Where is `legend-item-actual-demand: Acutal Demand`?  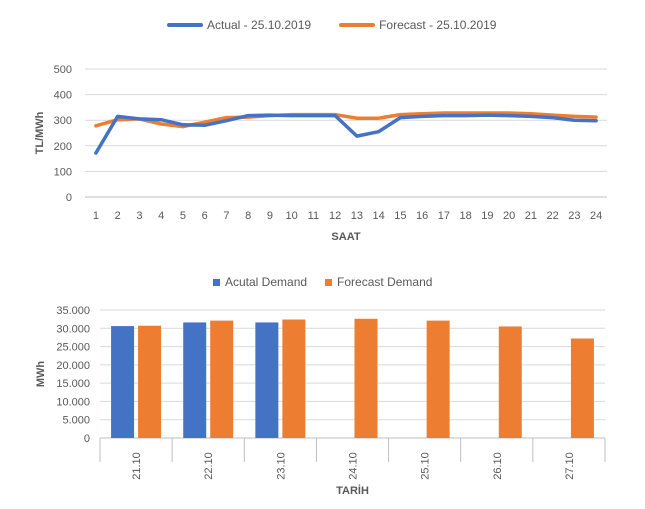
legend-item-actual-demand: Acutal Demand is located at coordinates (260, 282).